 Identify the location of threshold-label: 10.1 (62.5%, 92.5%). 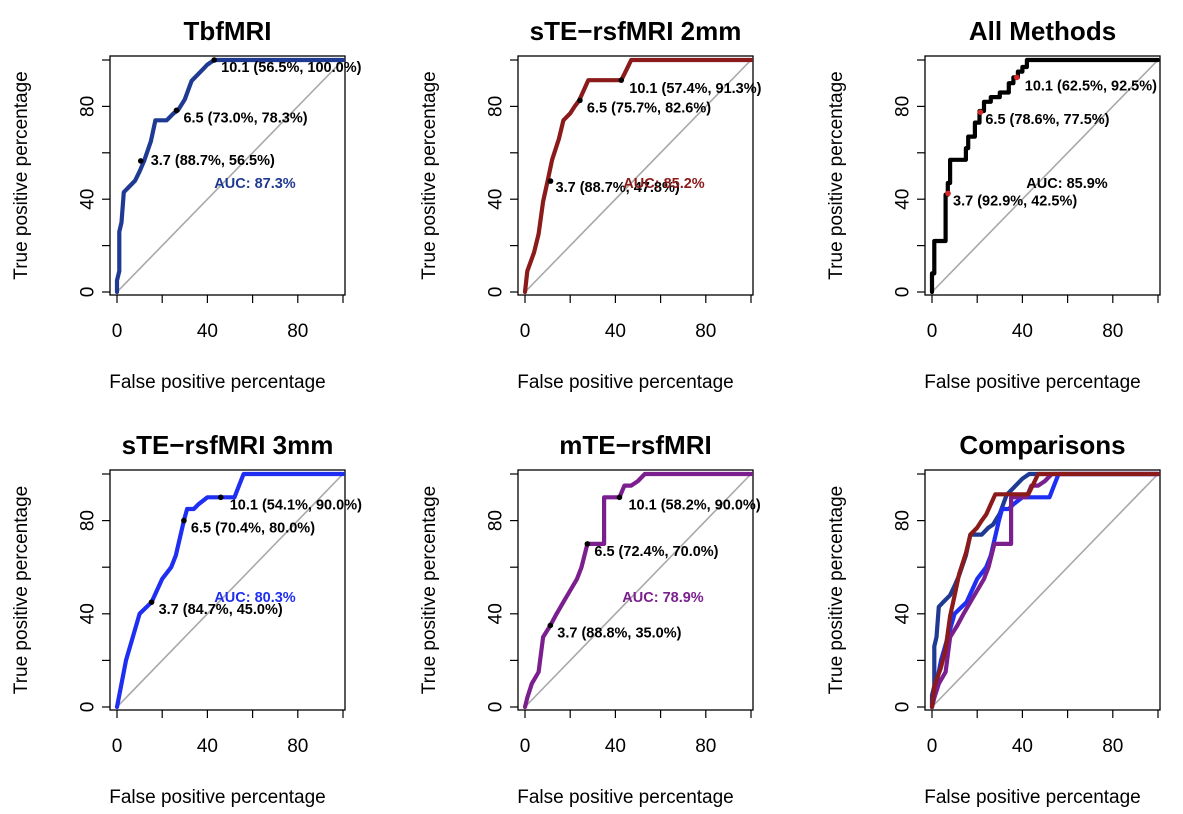
(1091, 86).